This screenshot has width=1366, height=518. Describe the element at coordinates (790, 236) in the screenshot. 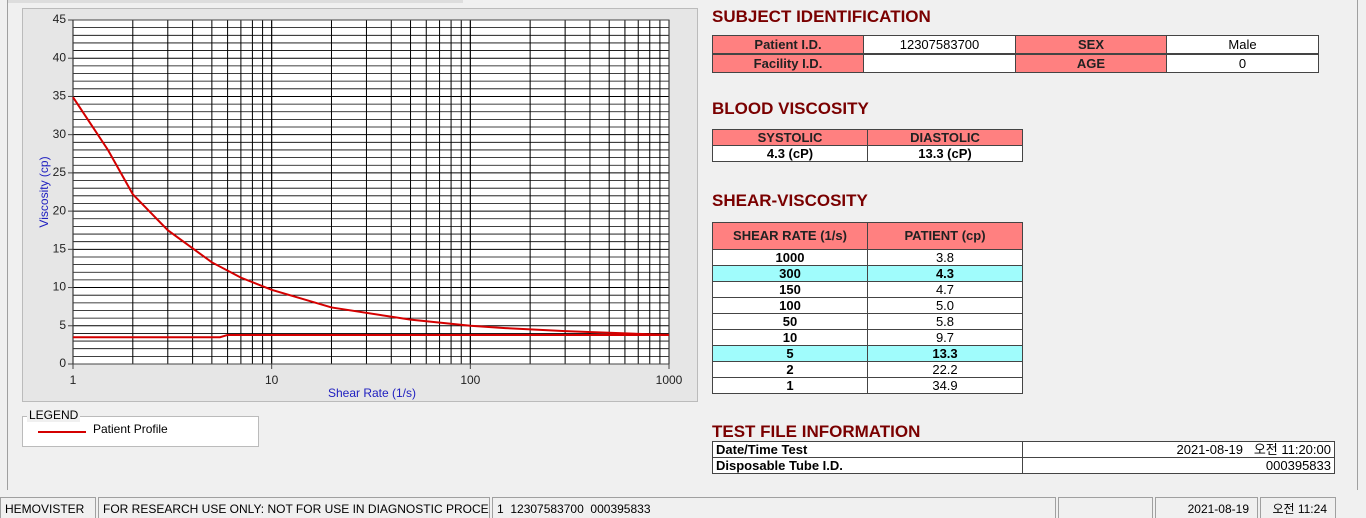

I see `column-header: SHEAR RATE (1/s)` at that location.